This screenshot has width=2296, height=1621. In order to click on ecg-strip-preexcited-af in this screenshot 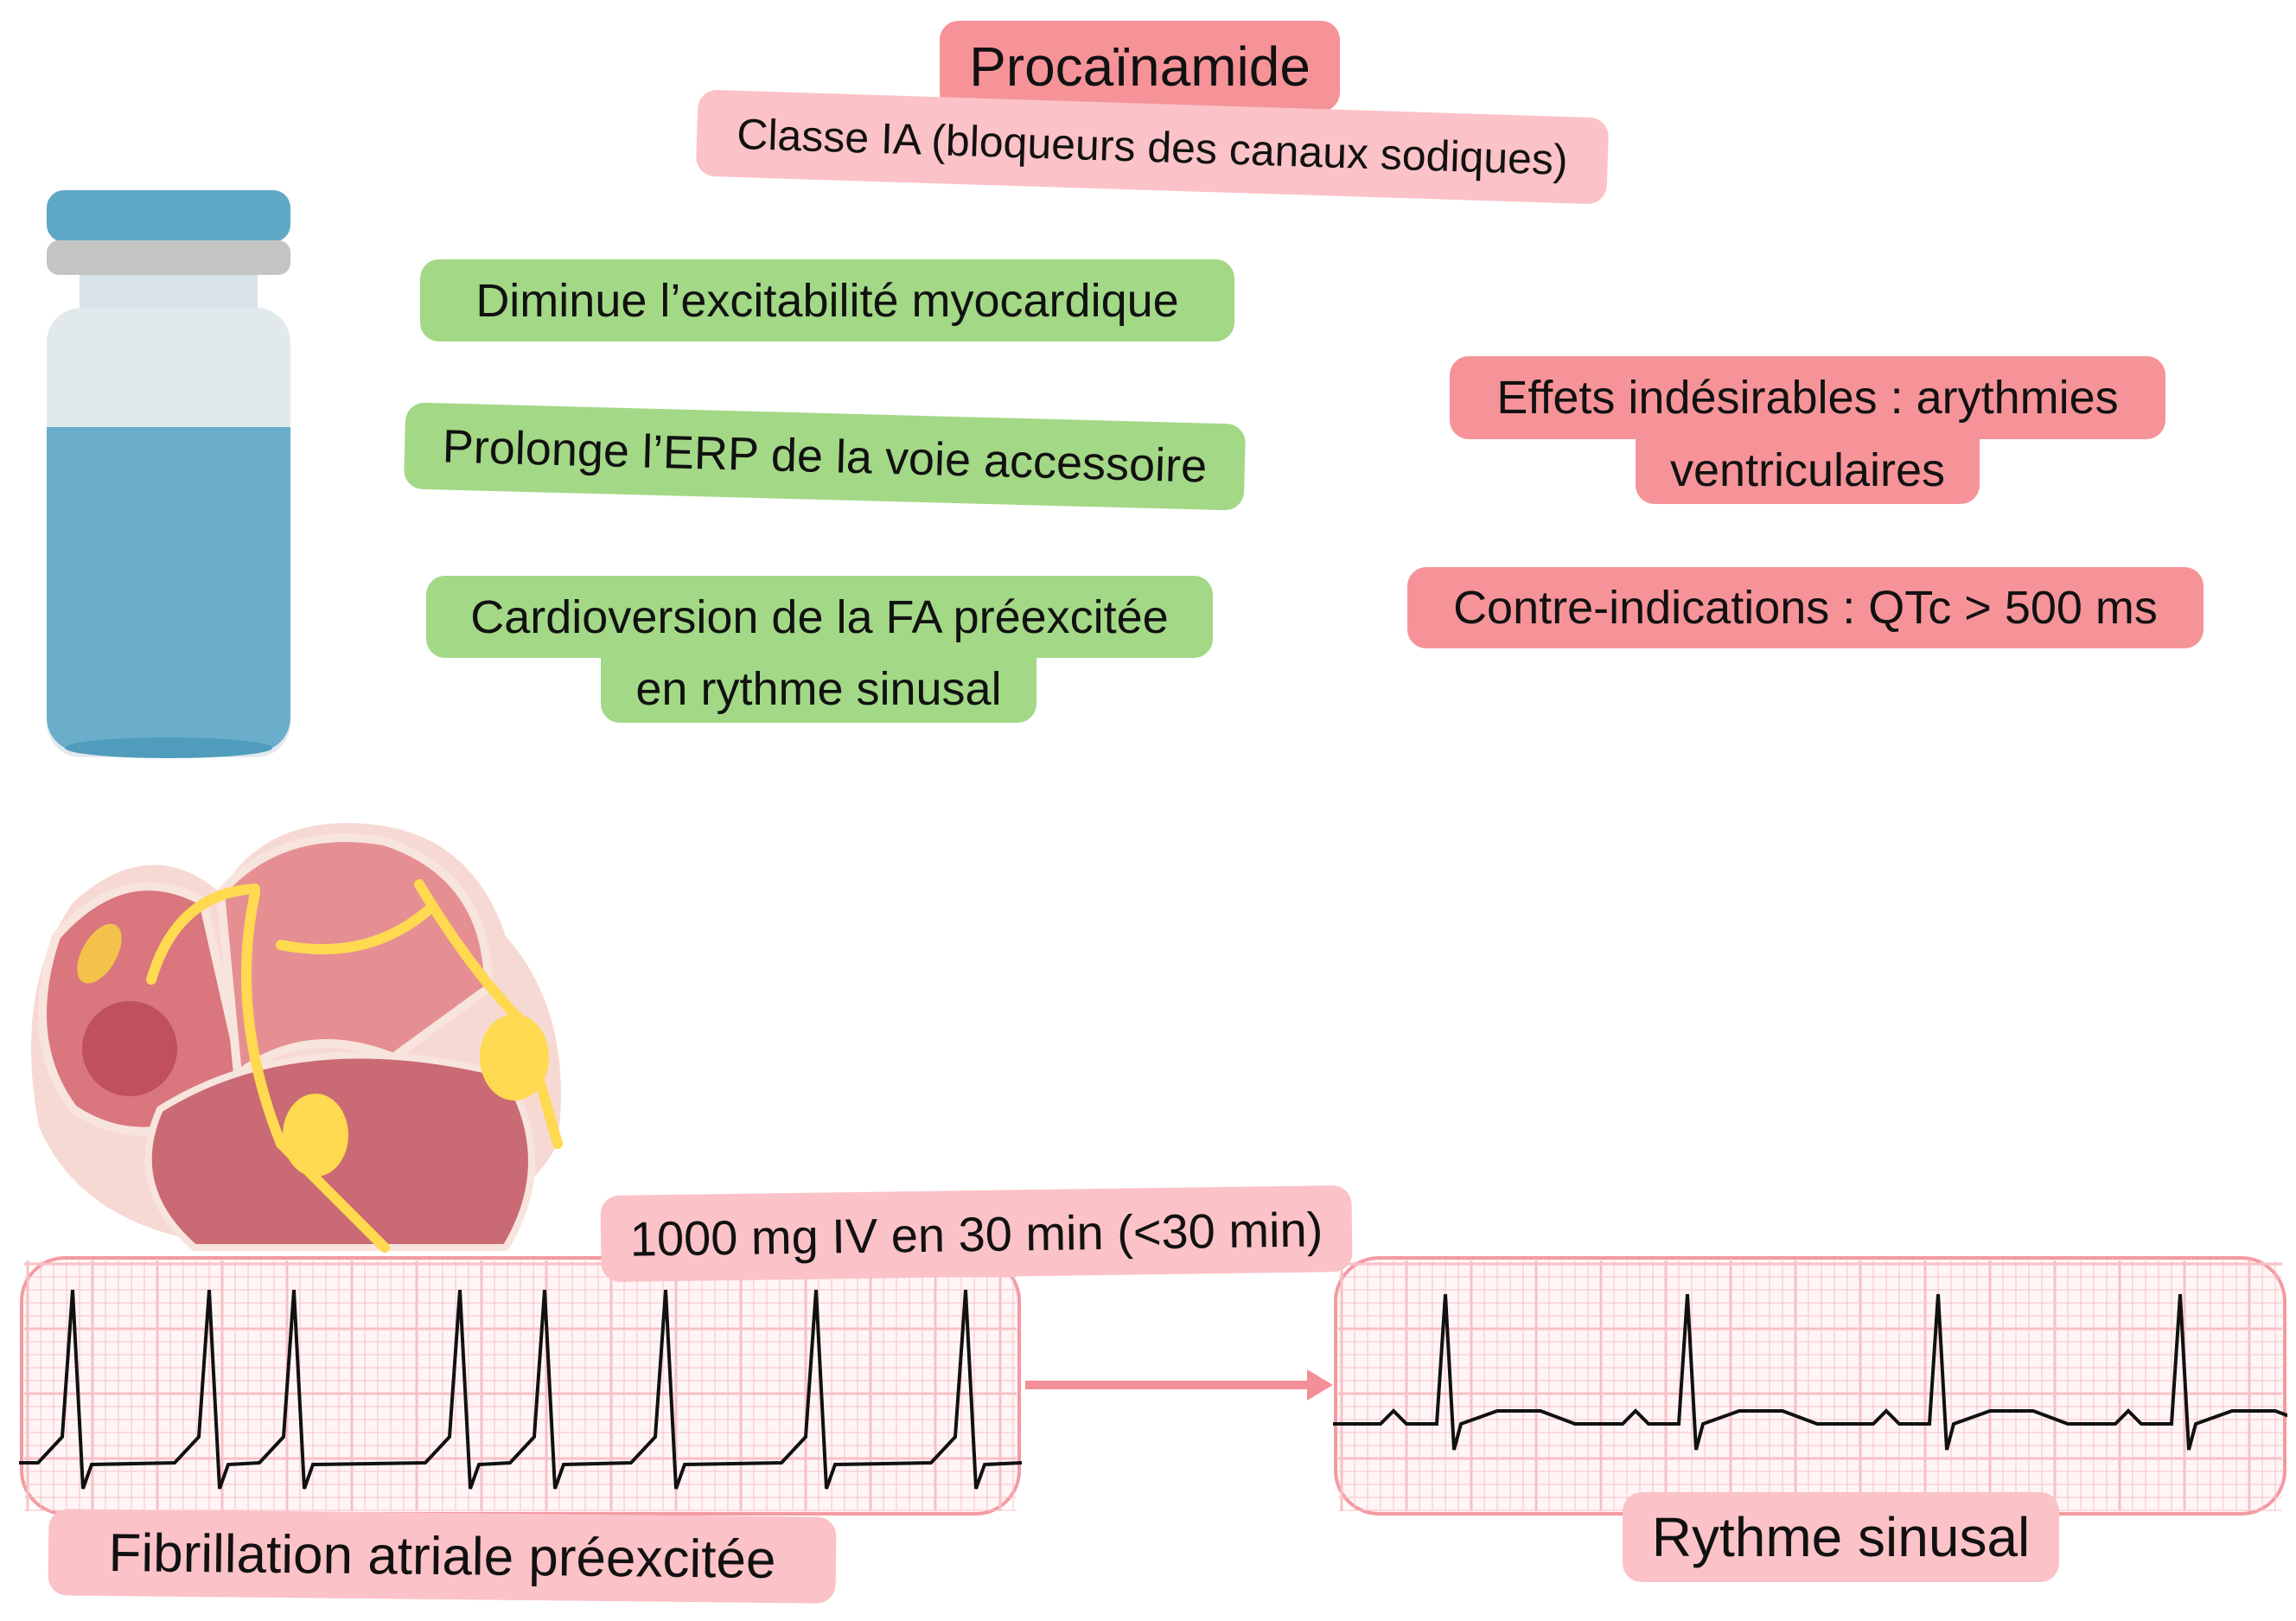, I will do `click(520, 1386)`.